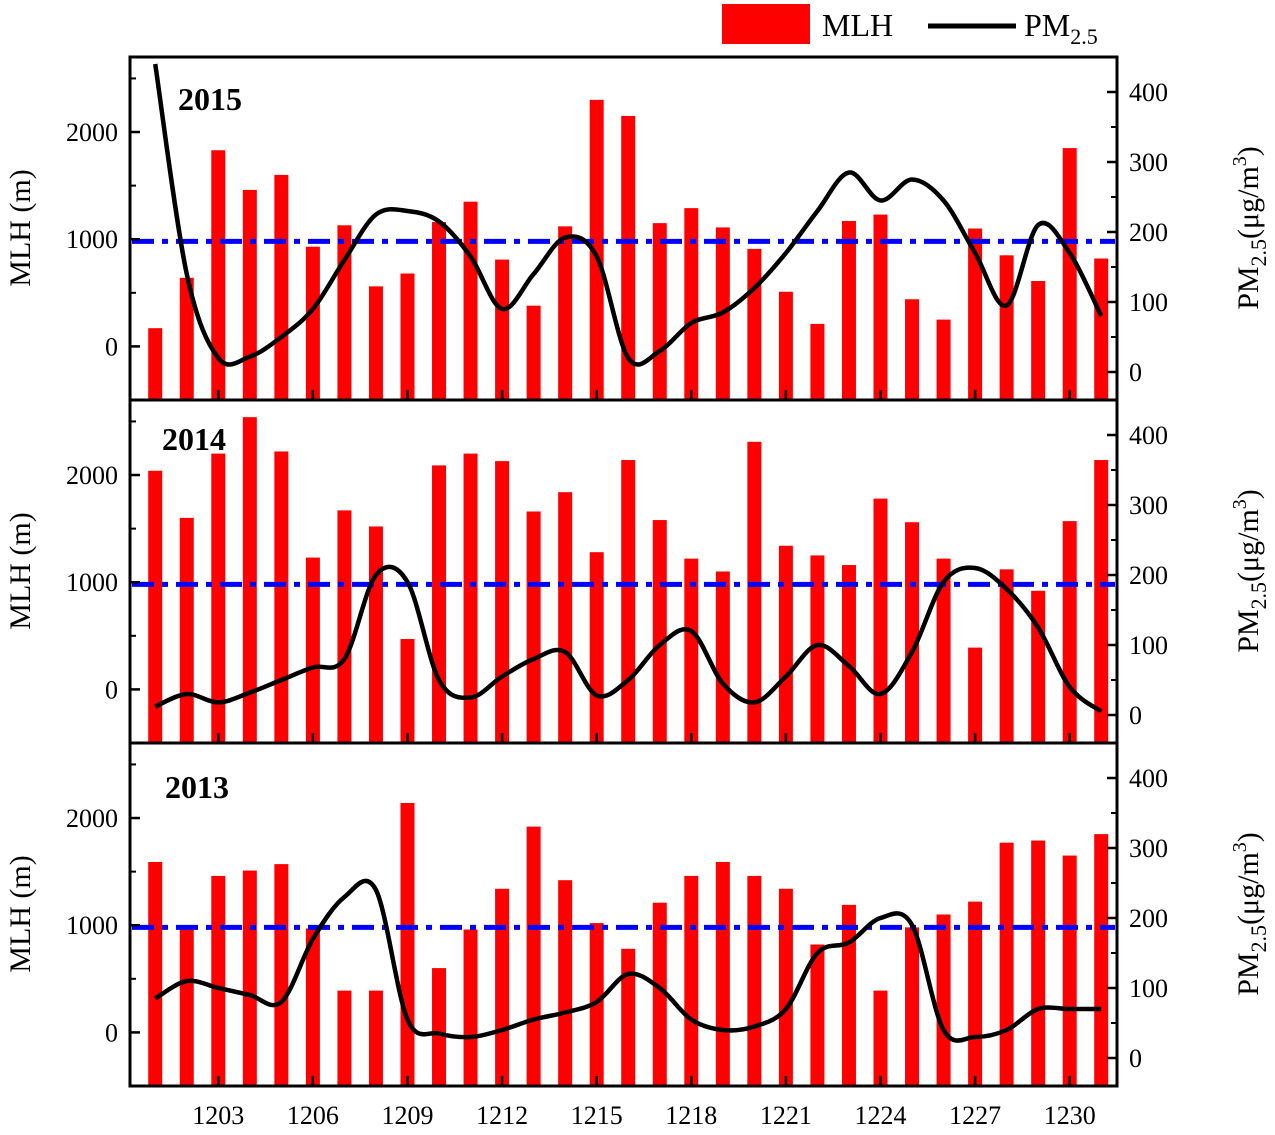  I want to click on x-tick-label: 1206, so click(313, 1115).